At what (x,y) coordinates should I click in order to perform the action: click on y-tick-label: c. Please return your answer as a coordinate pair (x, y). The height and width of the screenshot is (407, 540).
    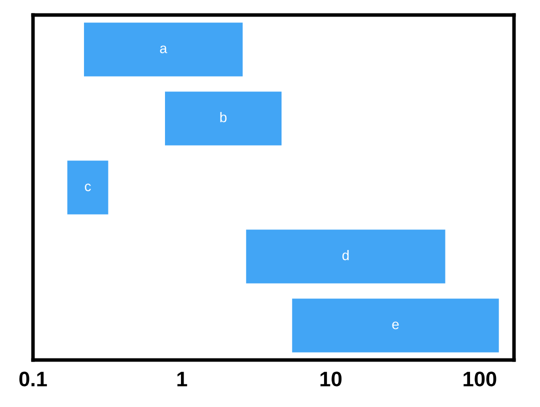
    Looking at the image, I should click on (87, 188).